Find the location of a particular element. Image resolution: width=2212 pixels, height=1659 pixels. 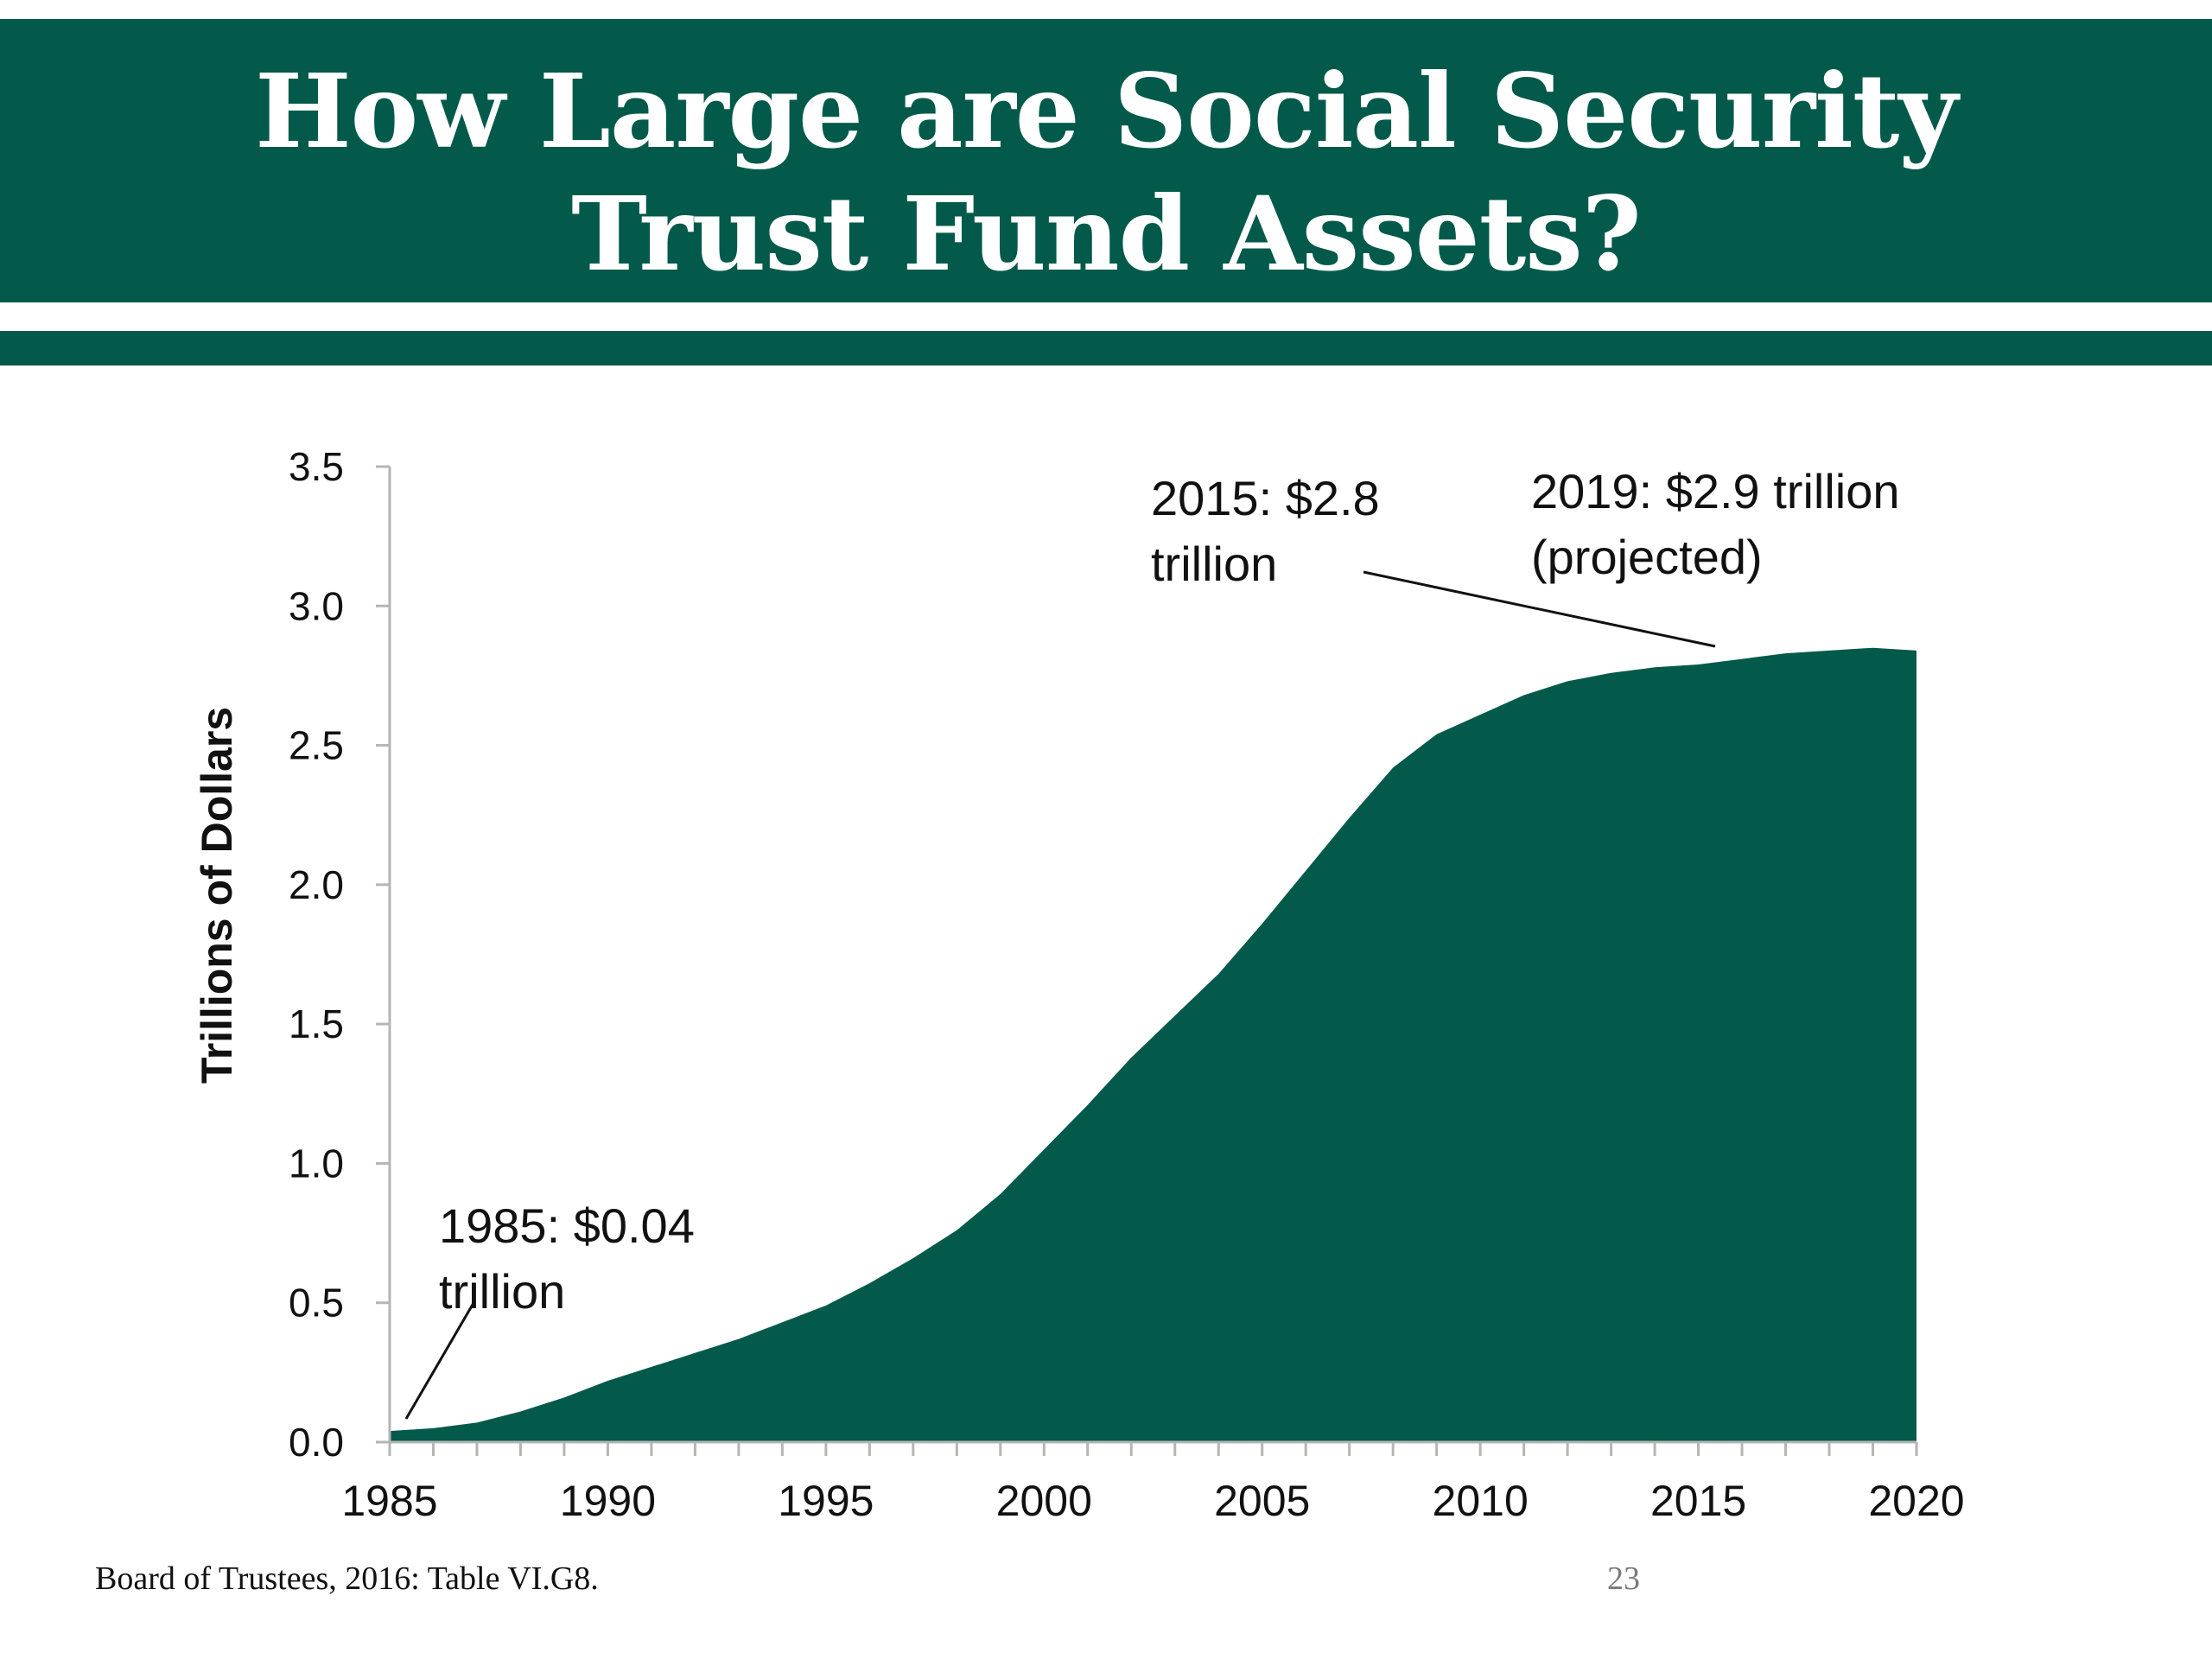

annotation-label: 1985: $0.04 trillion is located at coordinates (567, 1258).